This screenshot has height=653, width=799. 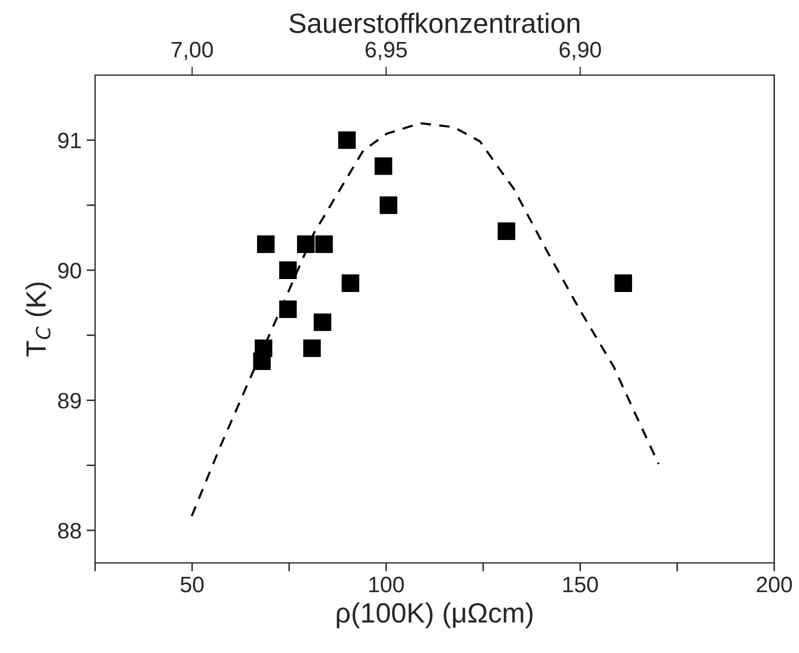 What do you see at coordinates (70, 270) in the screenshot?
I see `y-tick-label: 90` at bounding box center [70, 270].